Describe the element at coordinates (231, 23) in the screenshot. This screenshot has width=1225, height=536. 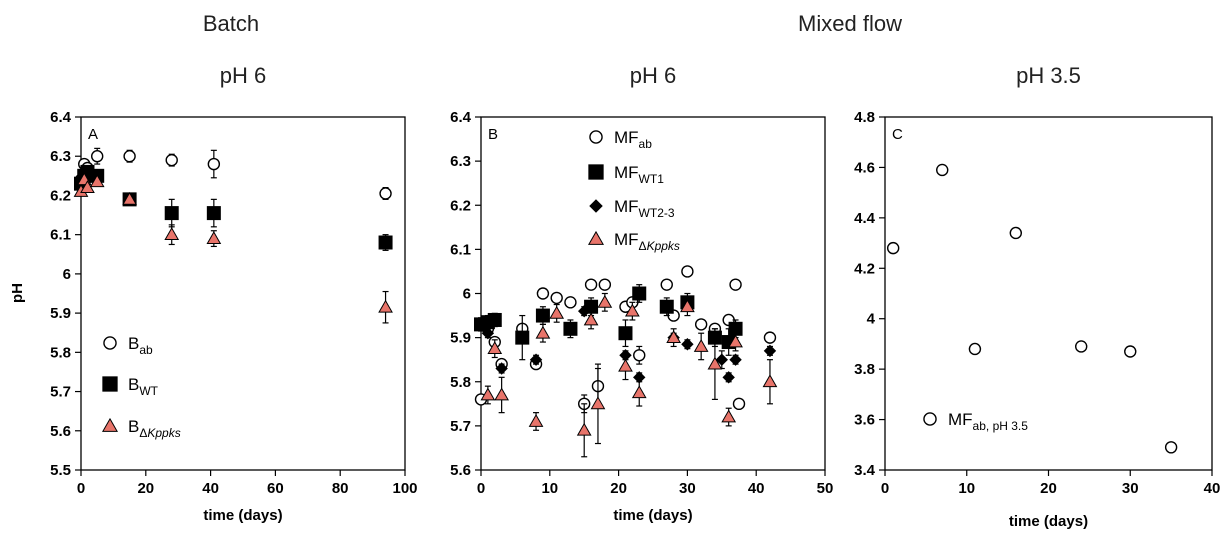
I see `batch-header: Batch` at that location.